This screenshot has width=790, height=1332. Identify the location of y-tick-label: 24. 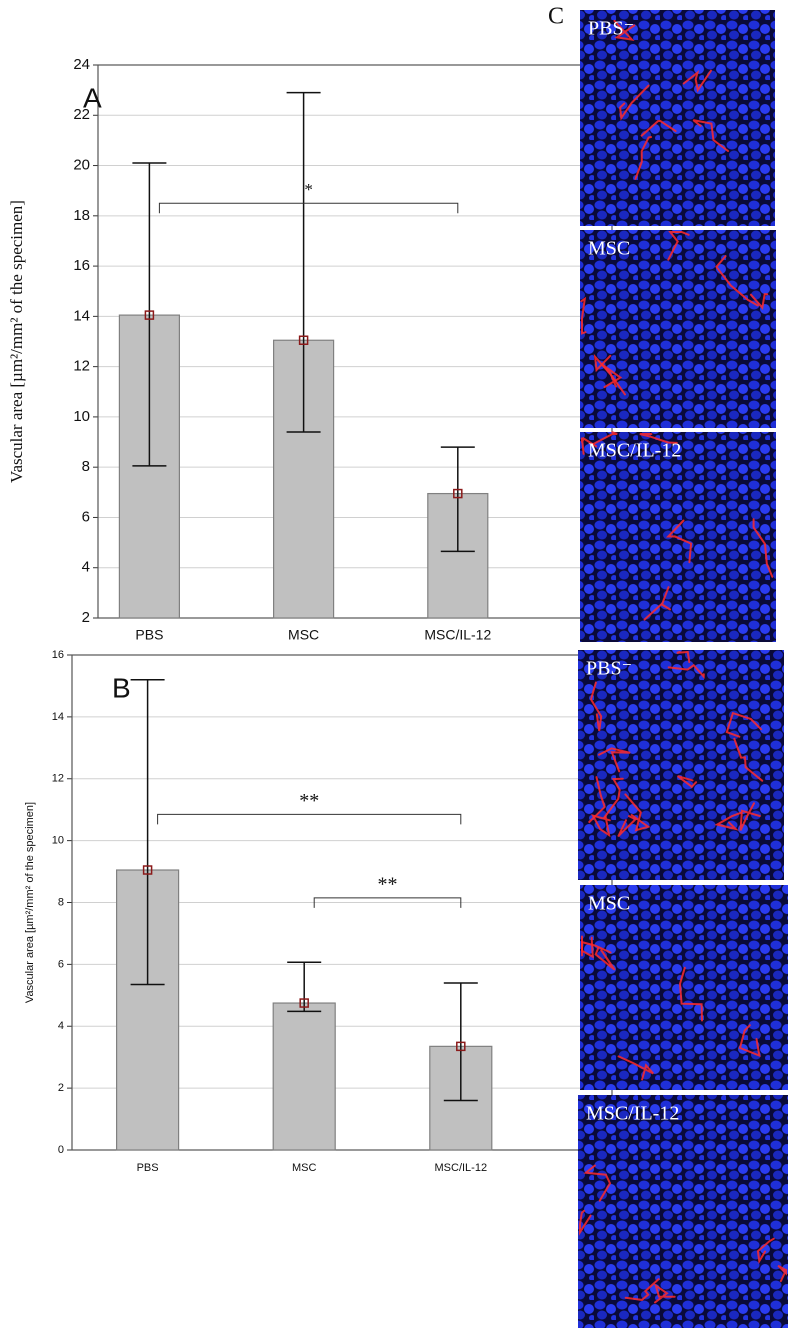
(81, 64).